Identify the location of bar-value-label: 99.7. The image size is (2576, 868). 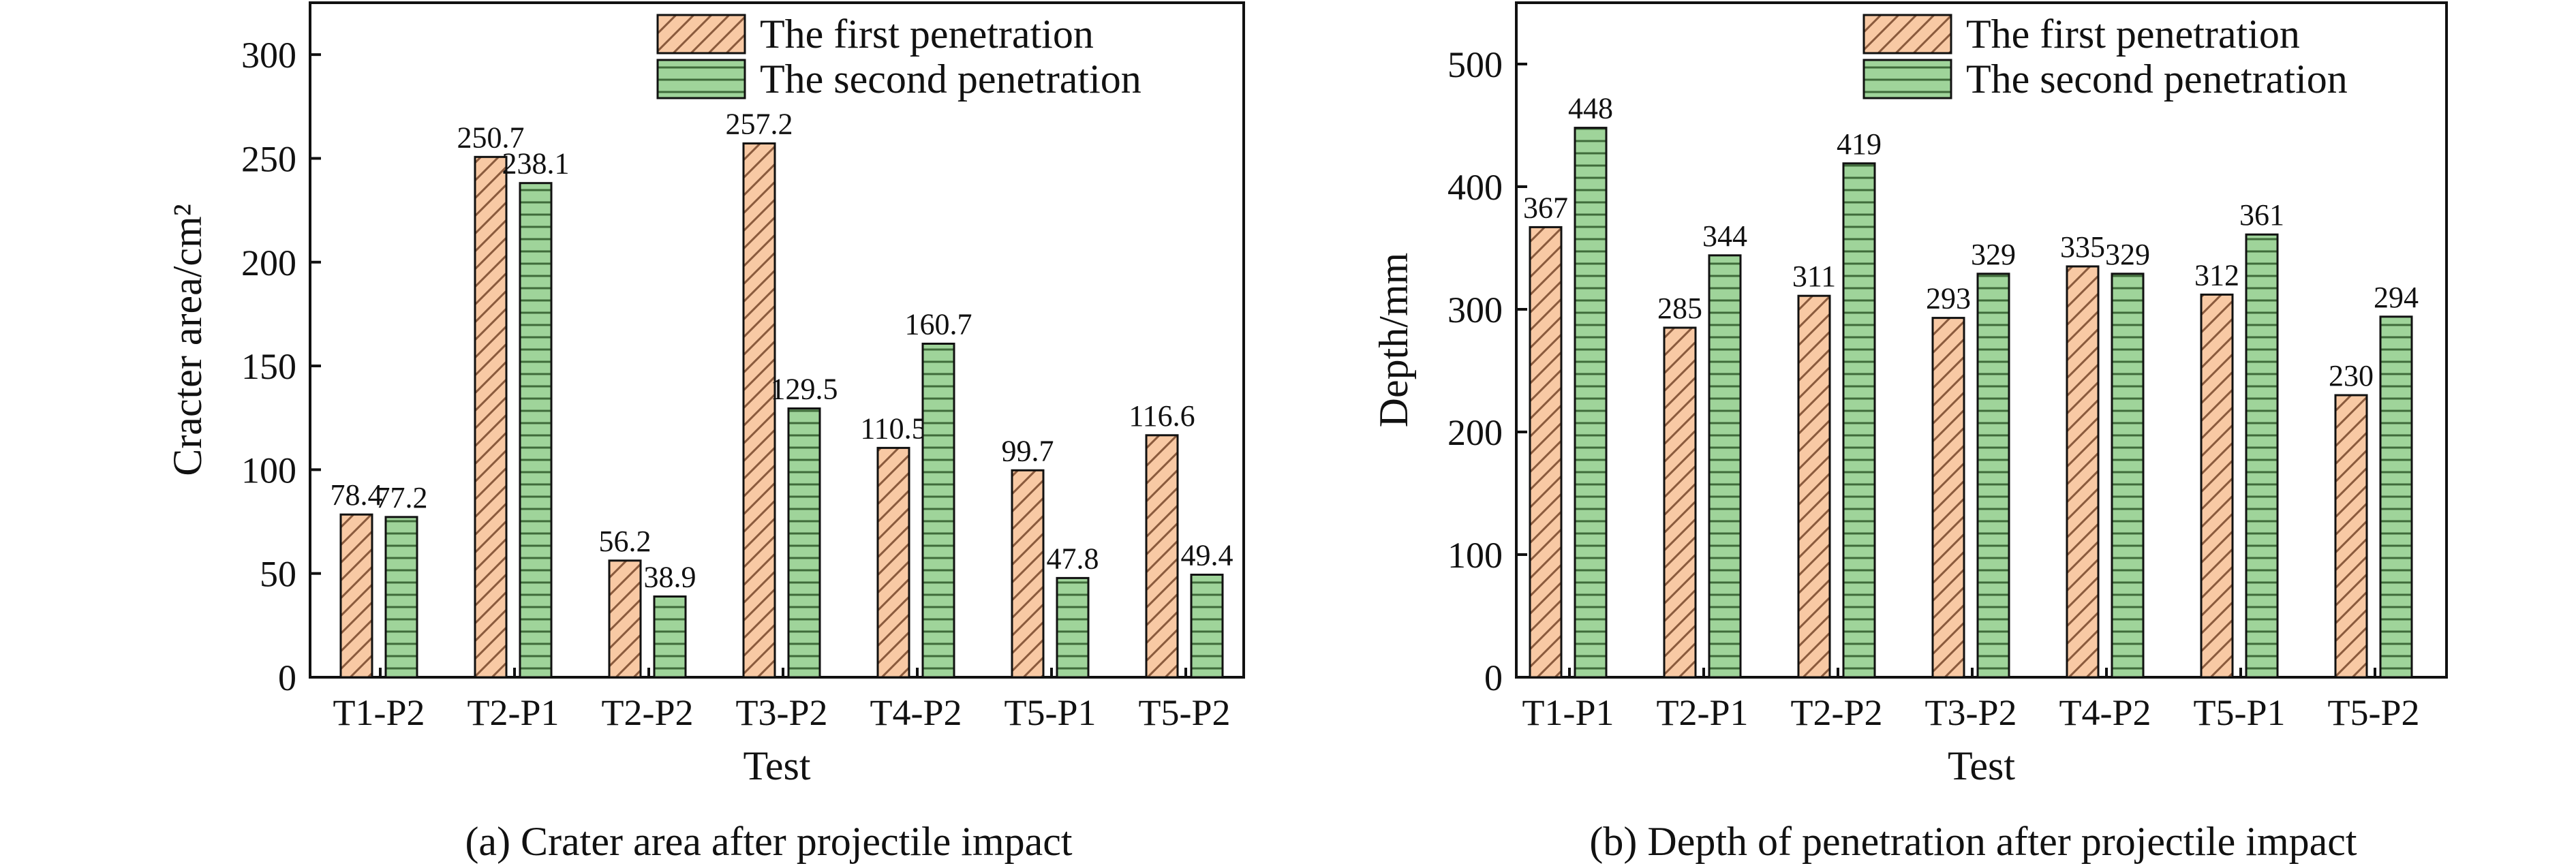
(1028, 451).